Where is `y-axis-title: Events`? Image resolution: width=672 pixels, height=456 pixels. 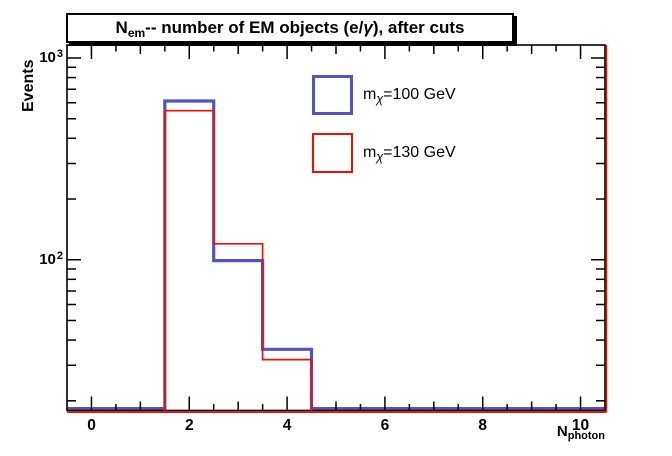 y-axis-title: Events is located at coordinates (28, 85).